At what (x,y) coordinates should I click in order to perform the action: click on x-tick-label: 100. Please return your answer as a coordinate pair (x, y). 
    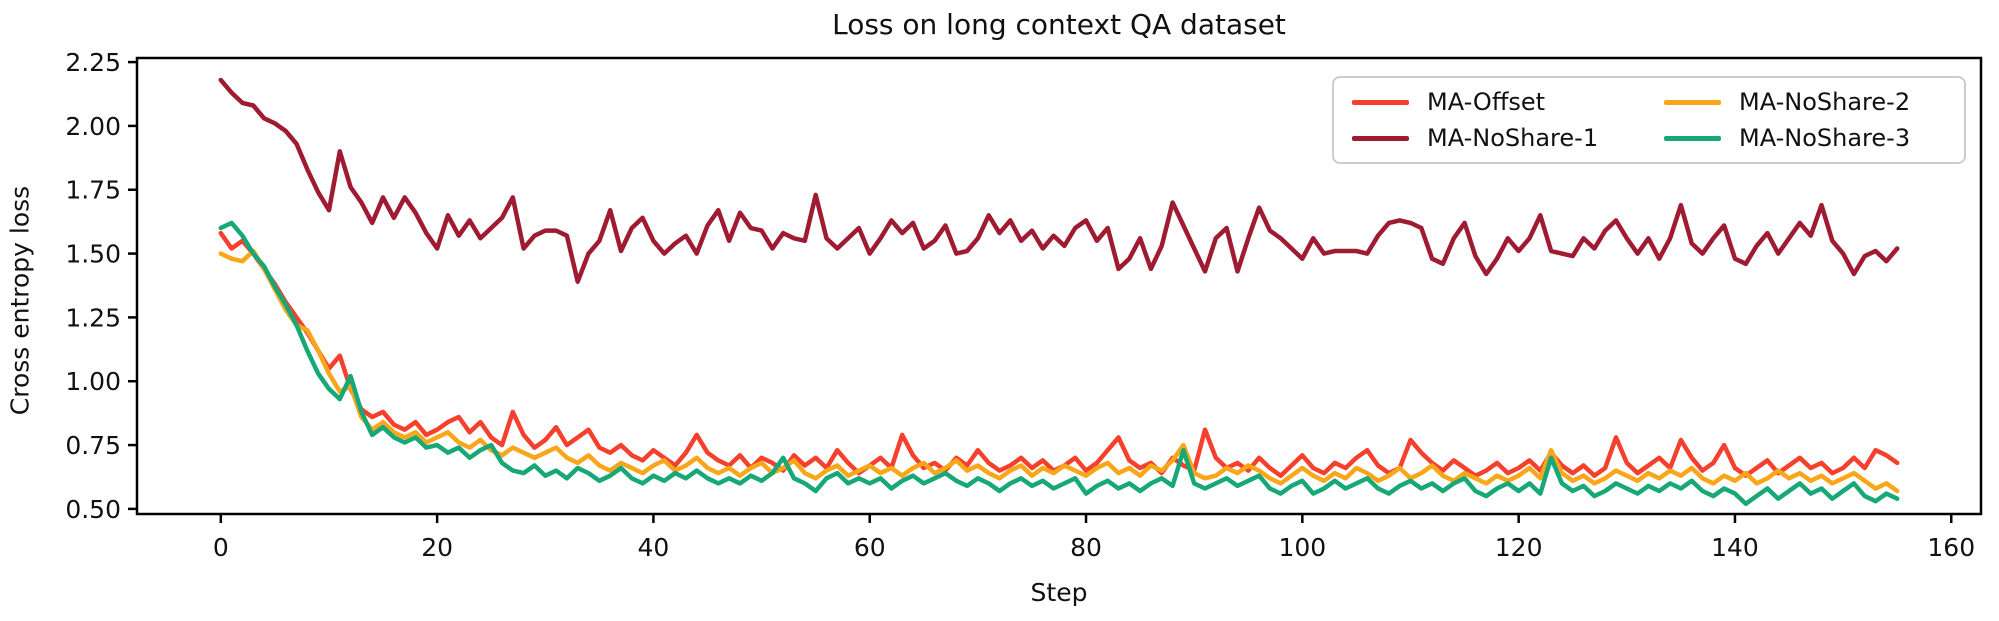
    Looking at the image, I should click on (1302, 547).